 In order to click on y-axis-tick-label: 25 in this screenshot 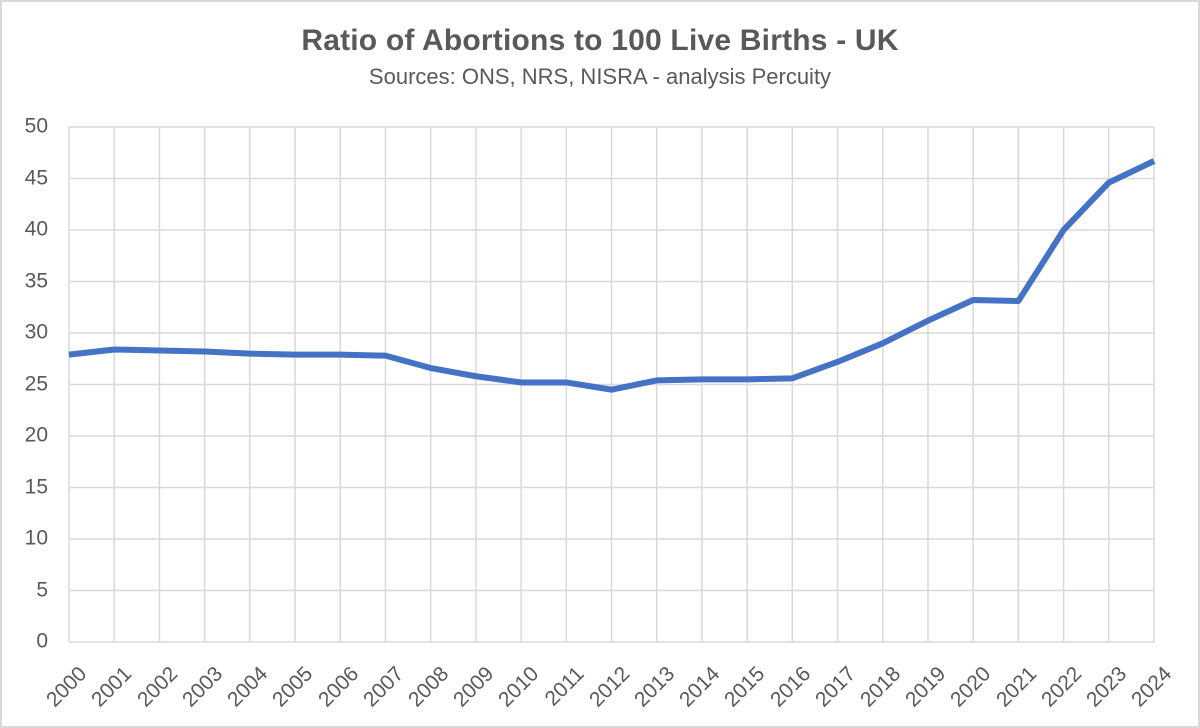, I will do `click(36, 384)`.